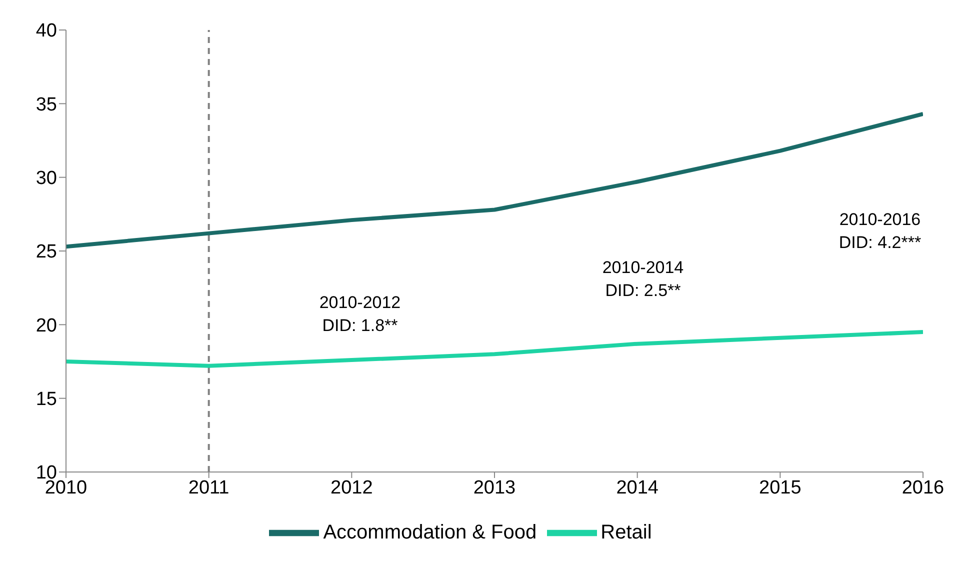 The width and height of the screenshot is (957, 576). I want to click on line-series, so click(494, 349).